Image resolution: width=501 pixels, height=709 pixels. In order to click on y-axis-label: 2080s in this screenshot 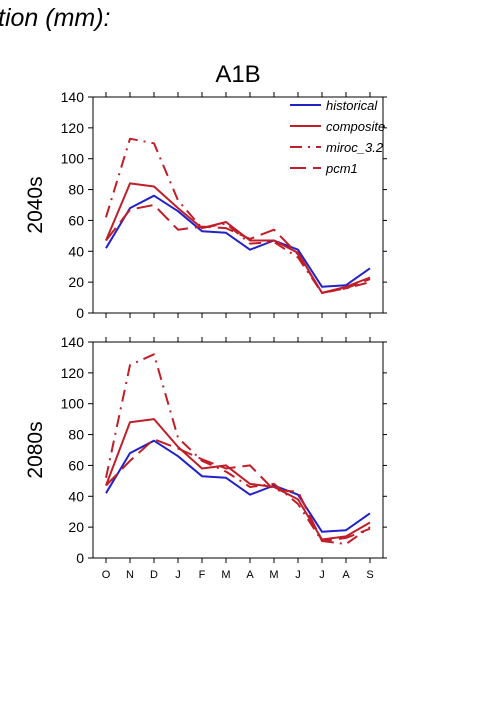, I will do `click(35, 449)`.